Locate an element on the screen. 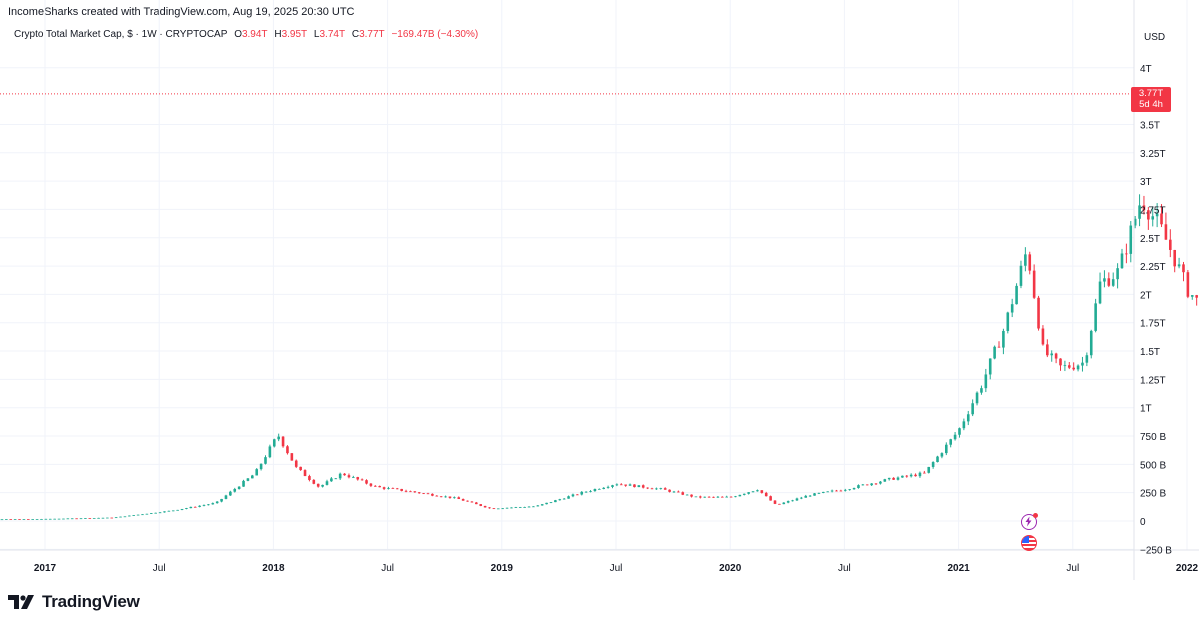  y-tick-label: 250 B is located at coordinates (1153, 494).